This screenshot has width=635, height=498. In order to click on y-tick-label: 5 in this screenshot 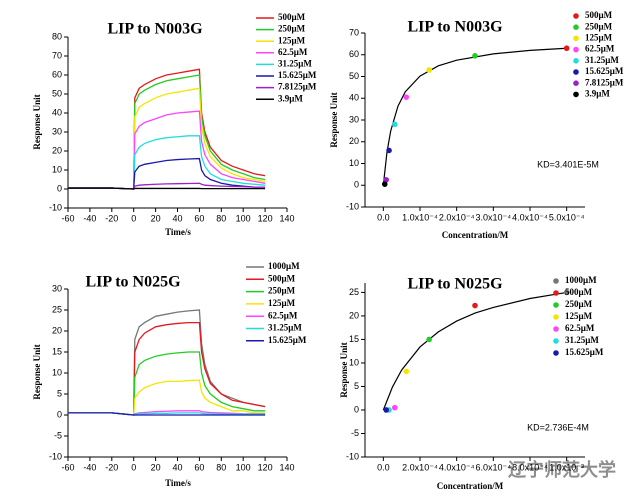, I will do `click(356, 386)`.